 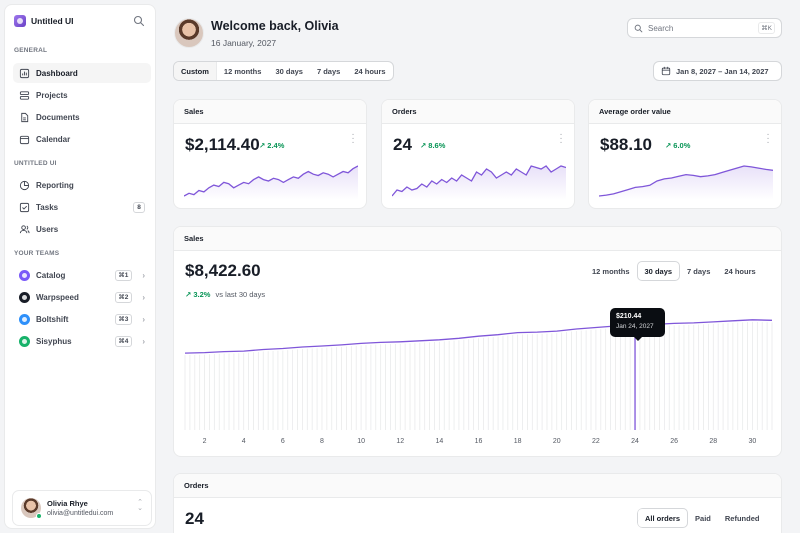 What do you see at coordinates (47, 207) in the screenshot?
I see `sidebar-item-label: Tasks` at bounding box center [47, 207].